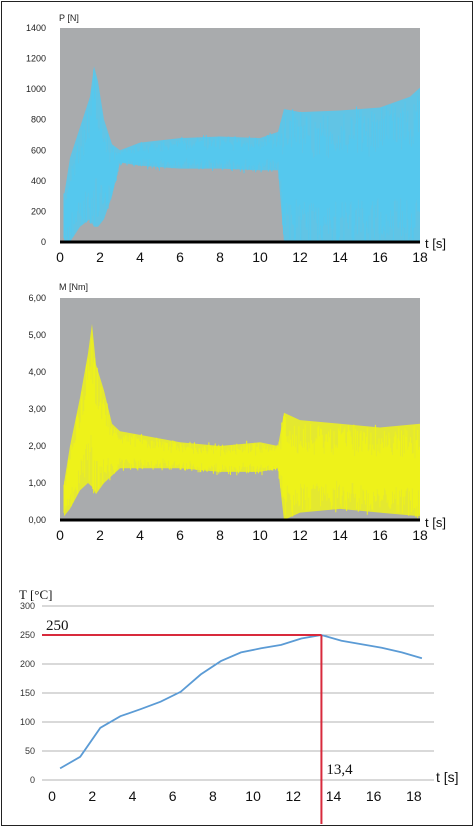  Describe the element at coordinates (57, 626) in the screenshot. I see `peak-value-label: 250` at that location.